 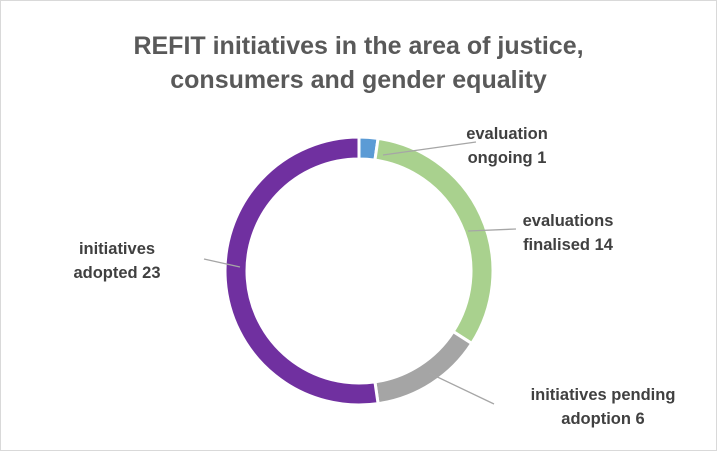 I want to click on data-label-initiatives-adopted-23: initiatives adopted 23, so click(x=116, y=261).